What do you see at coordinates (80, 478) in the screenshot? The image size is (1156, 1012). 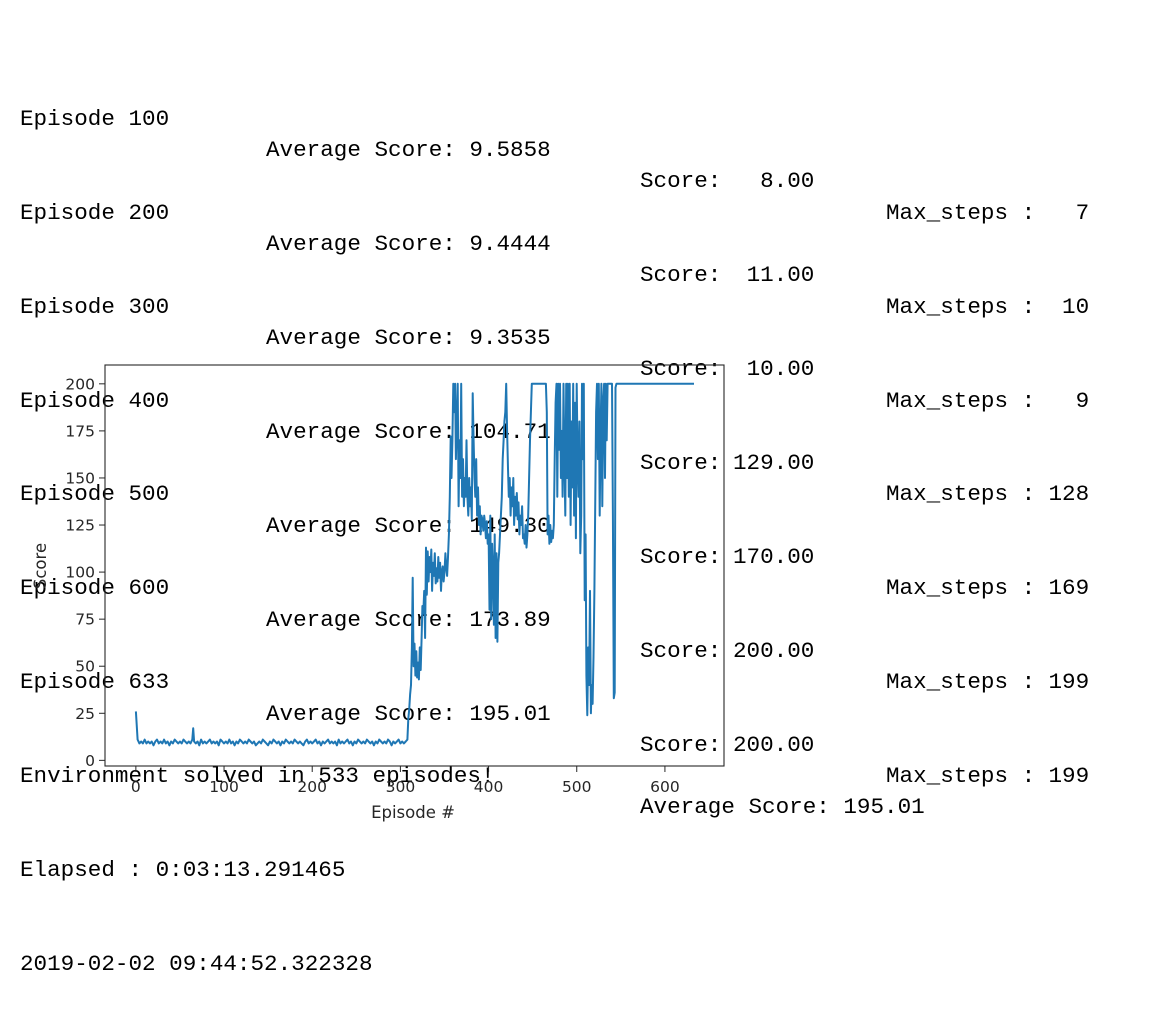 I see `y-tick-label: 150` at bounding box center [80, 478].